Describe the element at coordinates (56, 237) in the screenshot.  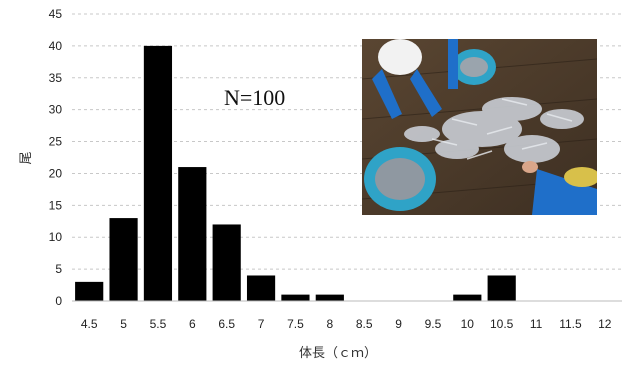
I see `y-tick-label: 10` at that location.